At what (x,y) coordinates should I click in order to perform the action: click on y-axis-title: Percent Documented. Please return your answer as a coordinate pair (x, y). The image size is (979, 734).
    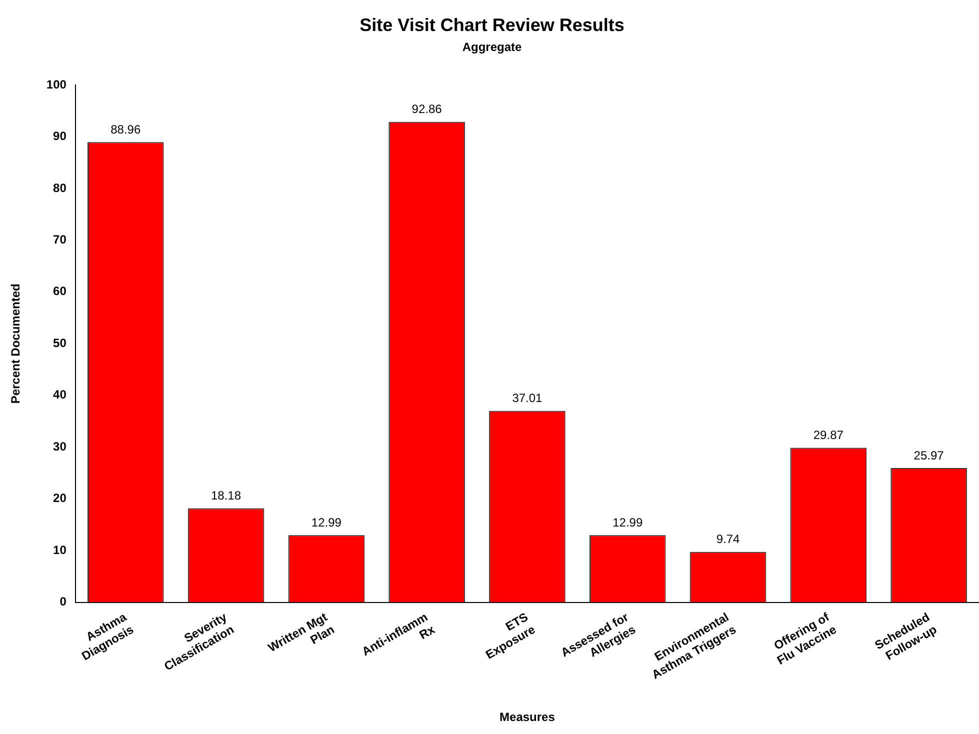
    Looking at the image, I should click on (15, 344).